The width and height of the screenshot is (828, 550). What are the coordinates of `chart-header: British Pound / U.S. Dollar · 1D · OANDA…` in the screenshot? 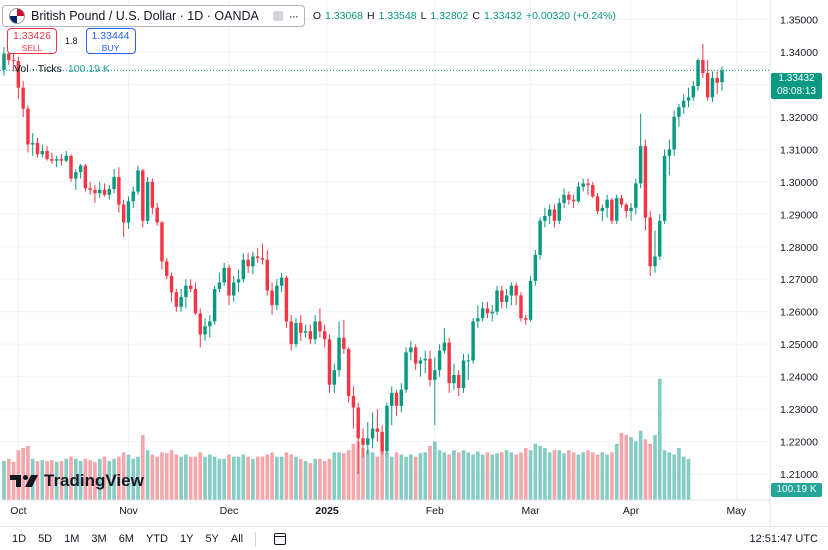 It's located at (309, 16).